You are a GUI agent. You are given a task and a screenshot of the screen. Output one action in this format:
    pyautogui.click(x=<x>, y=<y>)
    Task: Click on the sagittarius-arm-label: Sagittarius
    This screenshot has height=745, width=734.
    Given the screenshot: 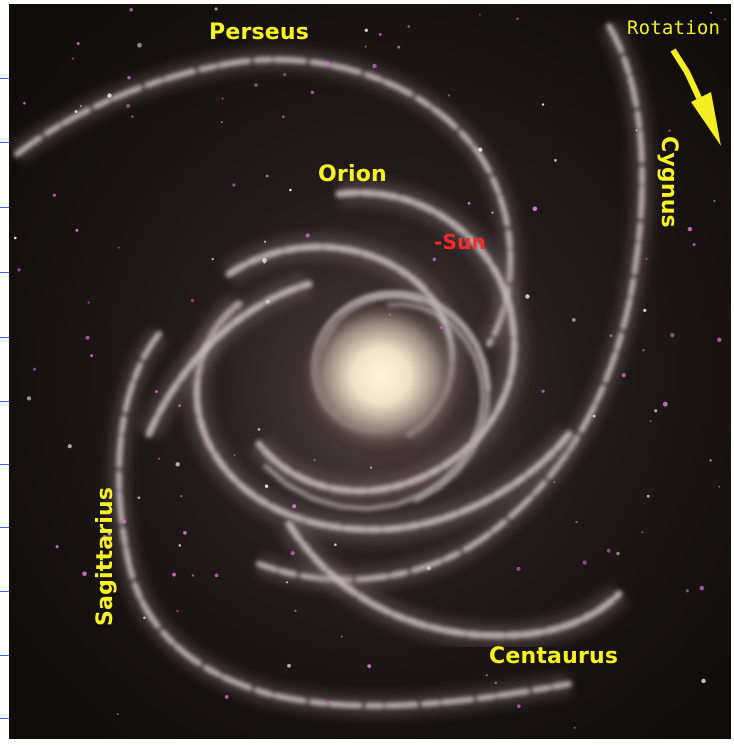 What is the action you would take?
    pyautogui.click(x=108, y=541)
    